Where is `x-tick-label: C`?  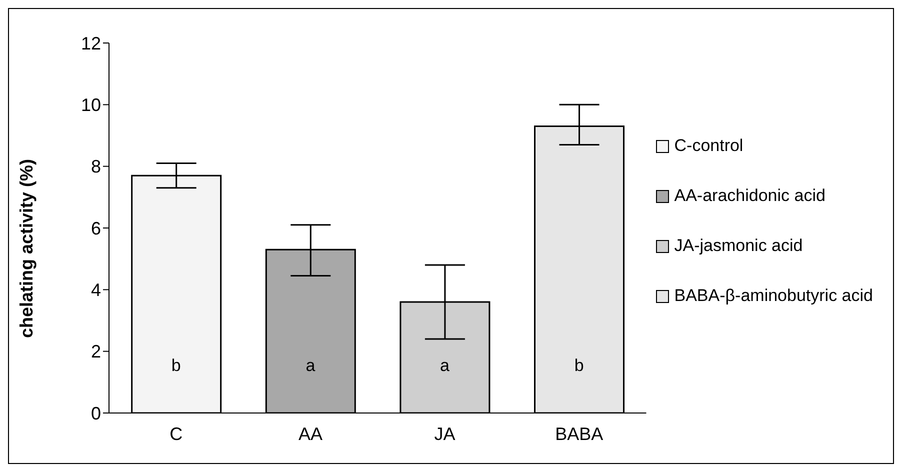 x-tick-label: C is located at coordinates (176, 434).